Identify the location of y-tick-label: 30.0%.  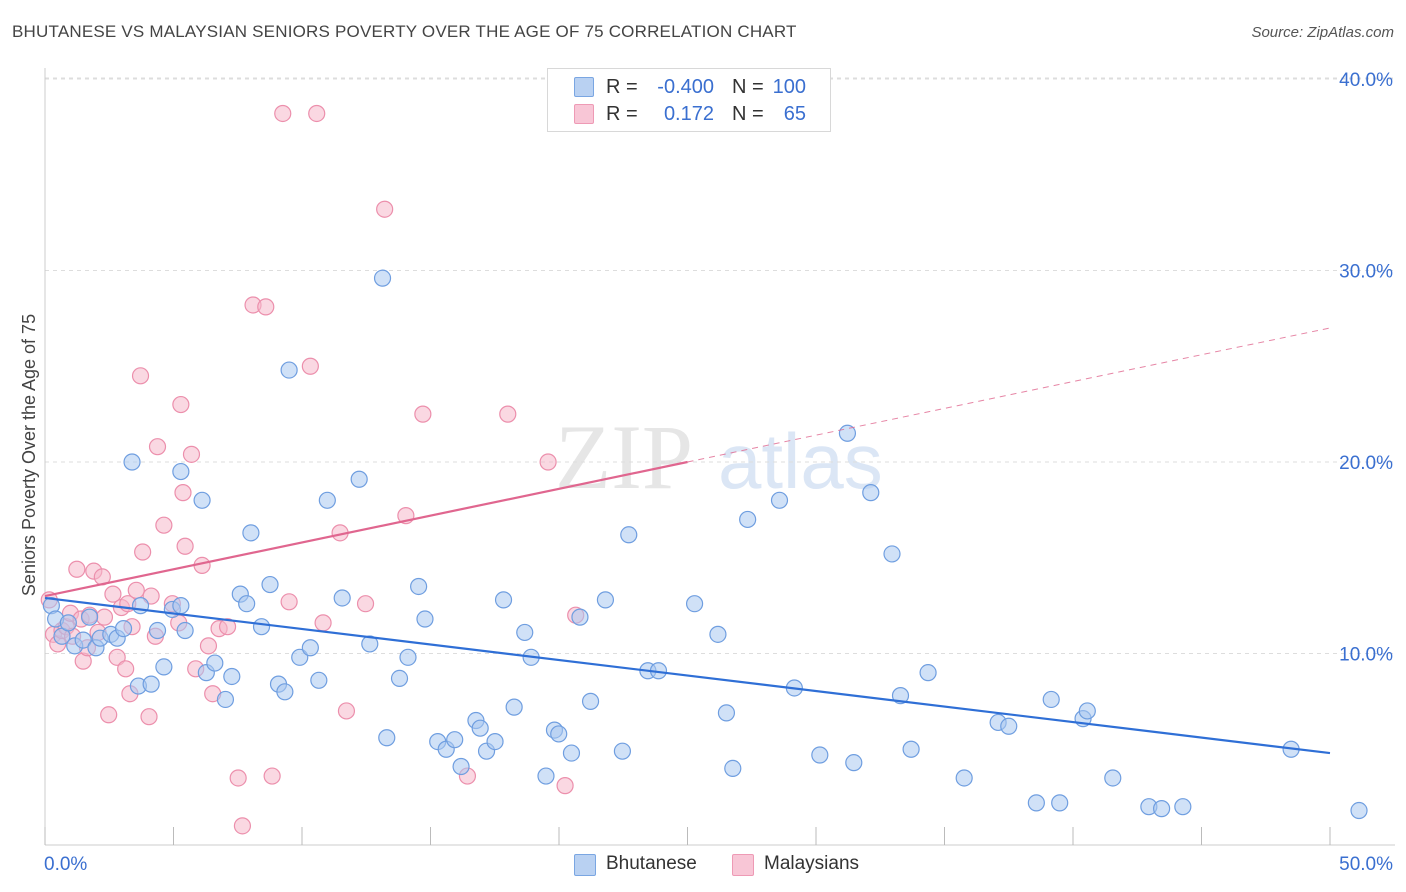
(1366, 272).